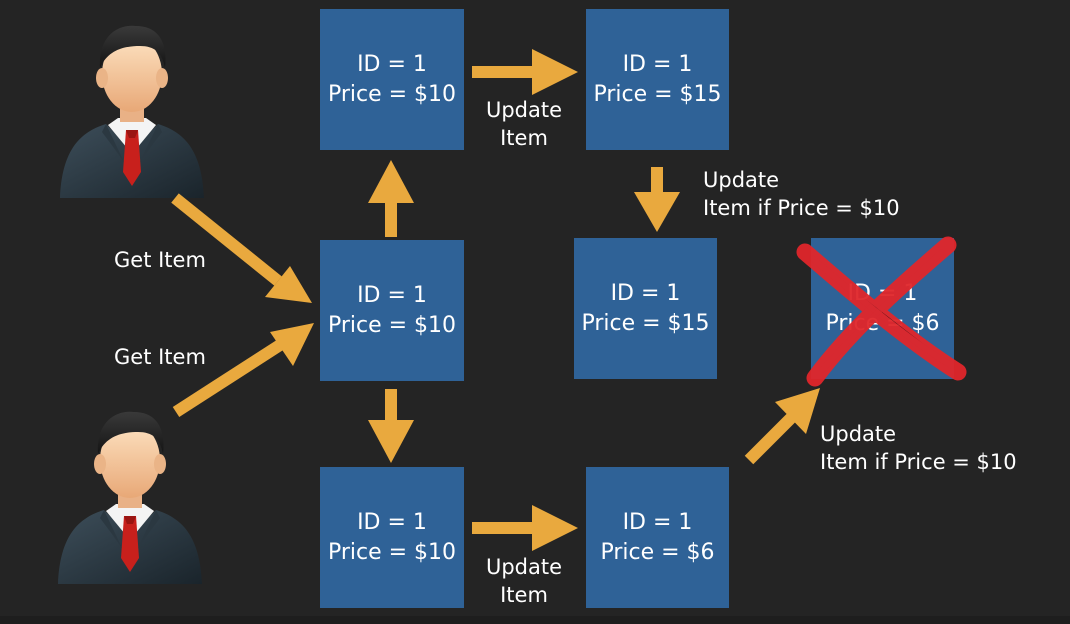 This screenshot has width=1070, height=624. Describe the element at coordinates (525, 72) in the screenshot. I see `update-arrow-top` at that location.